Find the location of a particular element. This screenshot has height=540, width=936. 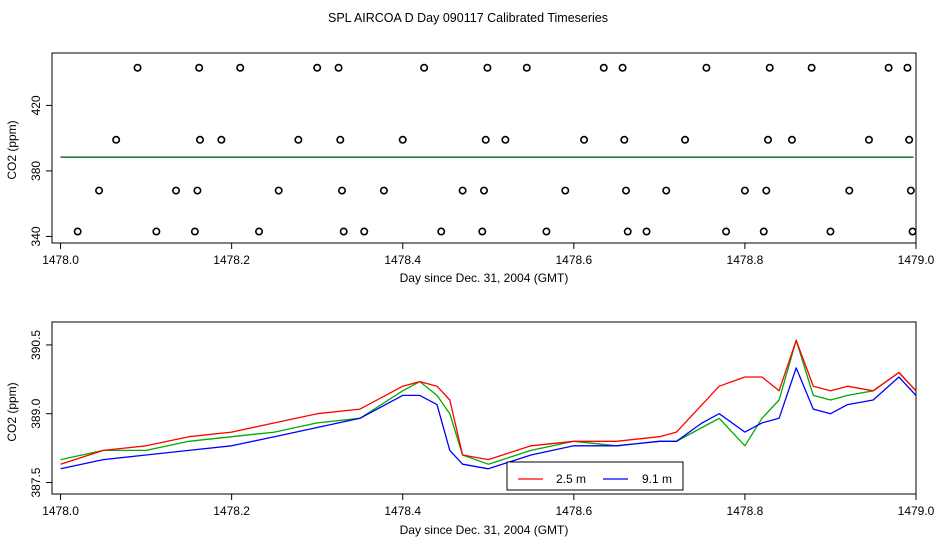

bottom-x-axis: 1478.0 1478.2 1478.4 1478.6 1478.8 1479.0 is located at coordinates (488, 506).